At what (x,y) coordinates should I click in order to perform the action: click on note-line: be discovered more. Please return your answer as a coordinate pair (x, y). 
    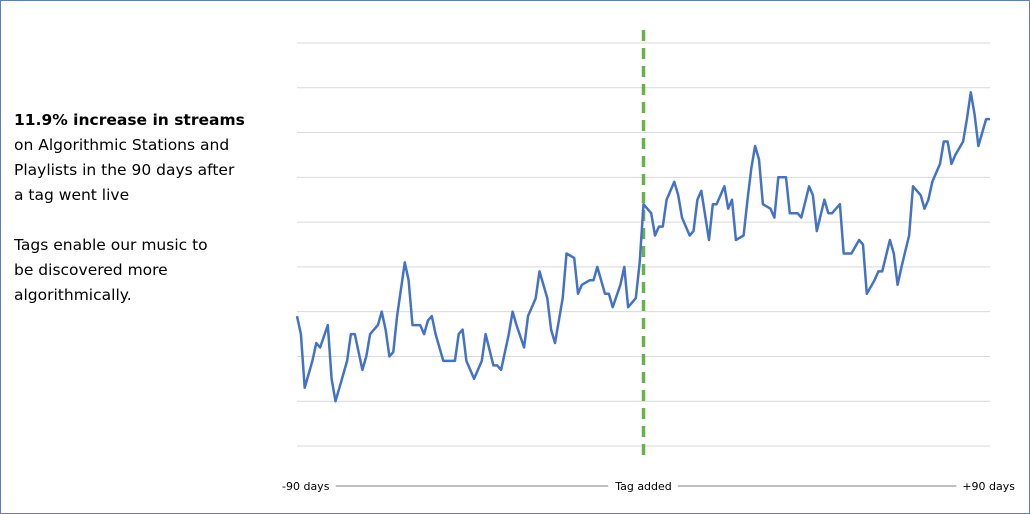
    Looking at the image, I should click on (91, 270).